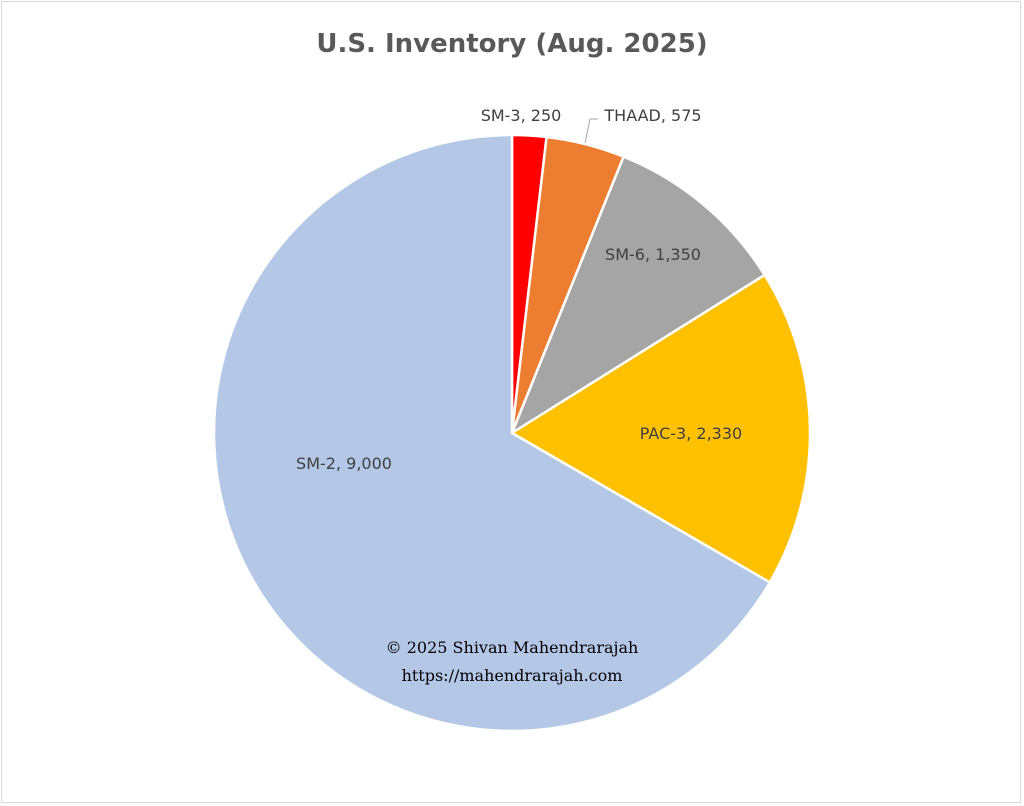  Describe the element at coordinates (512, 675) in the screenshot. I see `watermark-url: https://mahendrarajah.com` at that location.